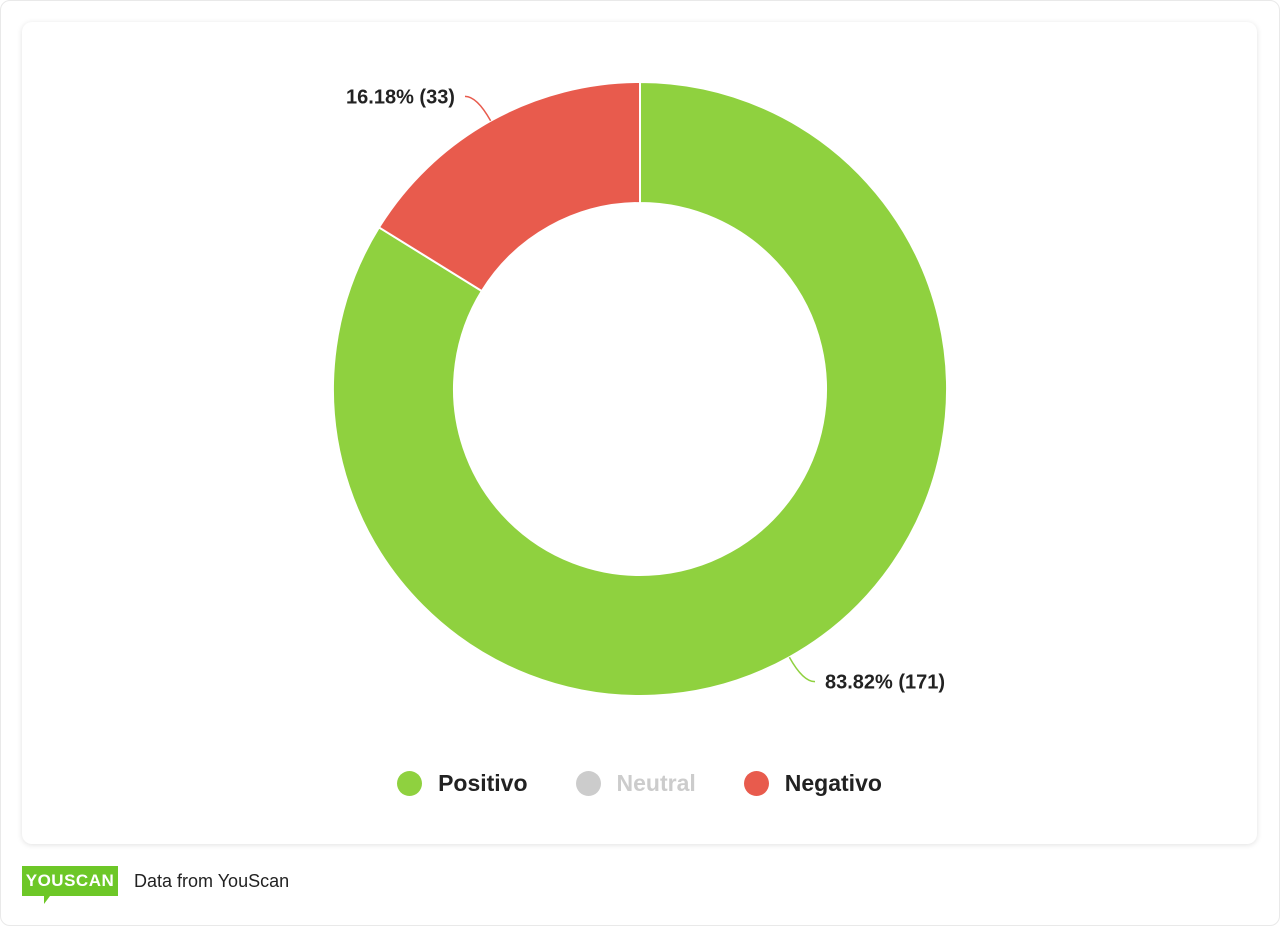 The height and width of the screenshot is (926, 1280). I want to click on connector-negativo, so click(478, 108).